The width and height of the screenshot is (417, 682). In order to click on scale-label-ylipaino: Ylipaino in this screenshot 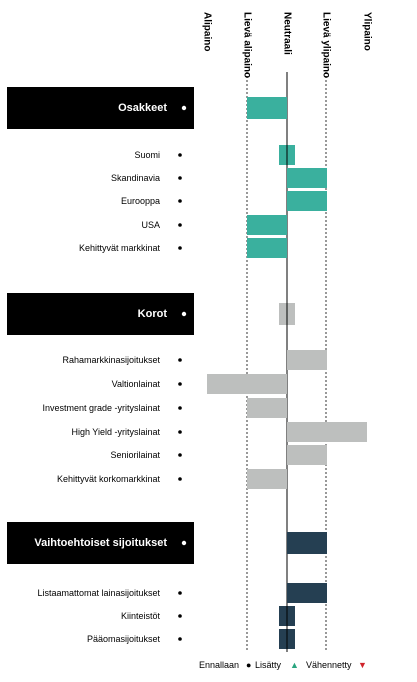, I will do `click(367, 31)`.